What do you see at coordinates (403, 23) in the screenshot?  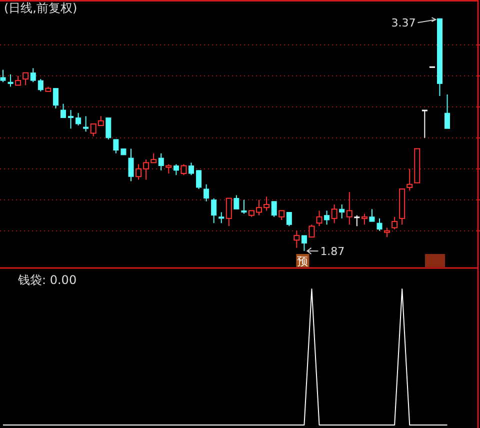 I see `annotation: 3.37` at bounding box center [403, 23].